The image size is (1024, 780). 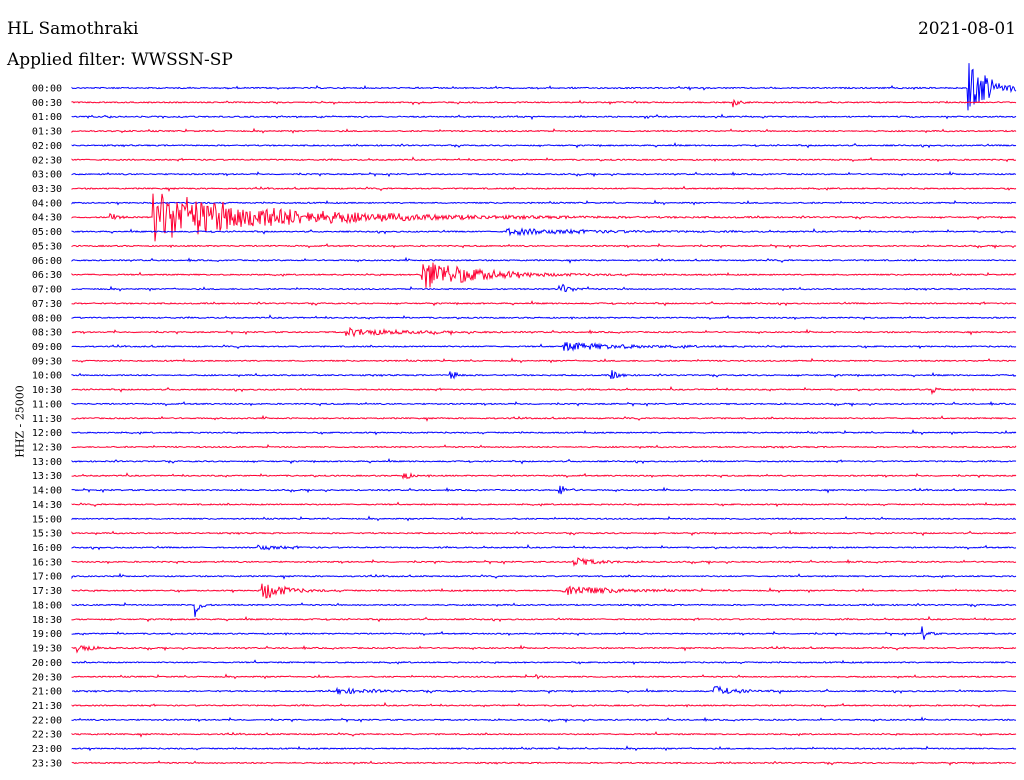 I want to click on row-label: 00:30, so click(x=47, y=103).